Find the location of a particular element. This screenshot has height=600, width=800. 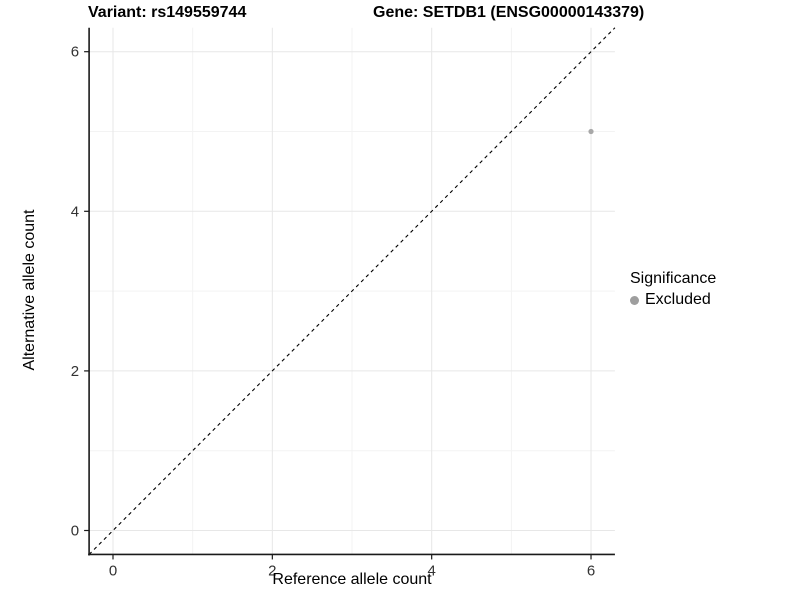

x-tick-label: 6 is located at coordinates (591, 570).